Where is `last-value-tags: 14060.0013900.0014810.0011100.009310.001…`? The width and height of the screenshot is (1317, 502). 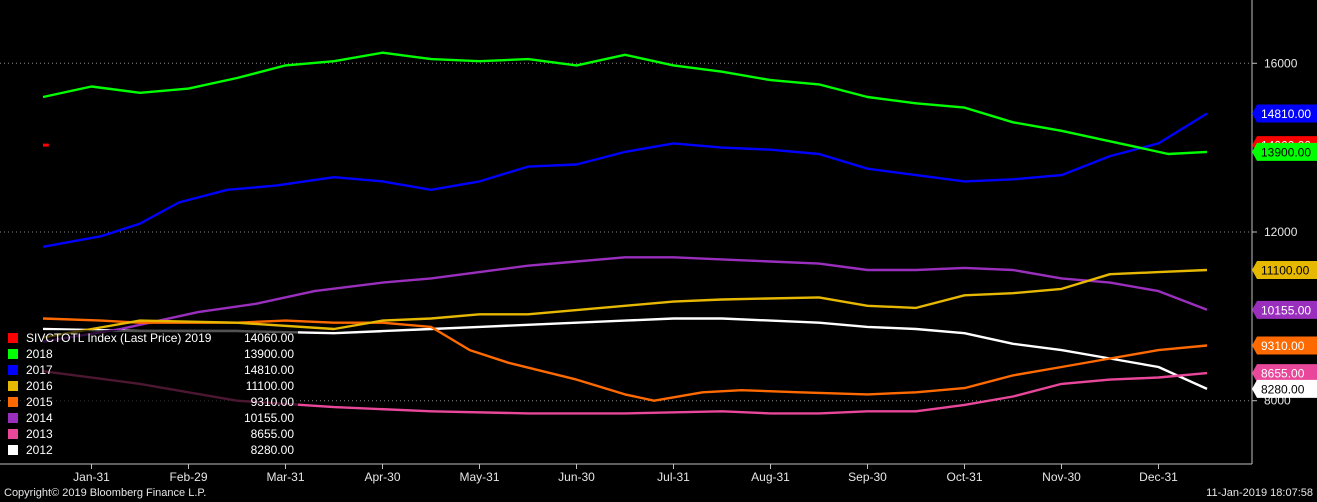
last-value-tags: 14060.0013900.0014810.0011100.009310.001… is located at coordinates (1284, 251).